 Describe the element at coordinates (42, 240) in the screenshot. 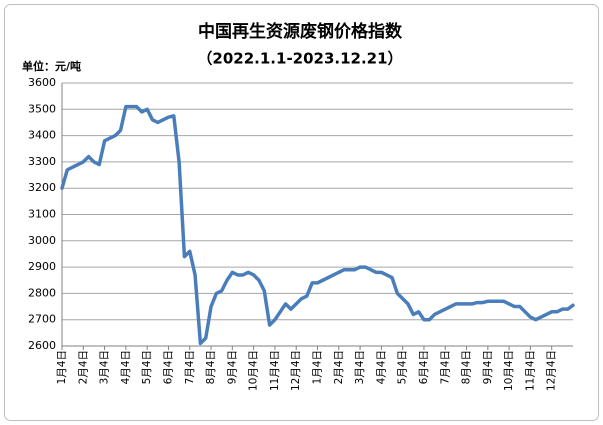

I see `y-tick-label: 3000` at that location.